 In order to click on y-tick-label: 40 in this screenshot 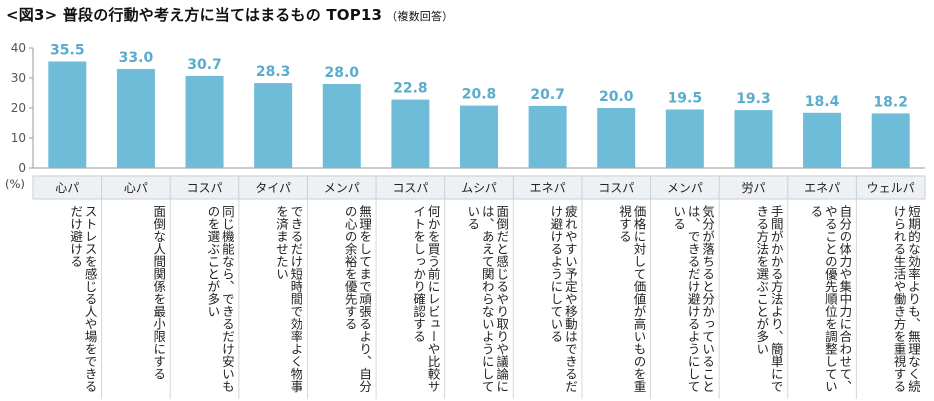, I will do `click(18, 48)`.